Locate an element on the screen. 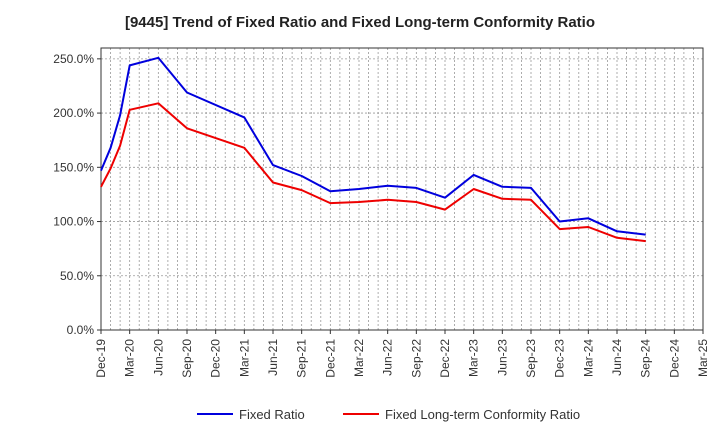 The height and width of the screenshot is (440, 720). x-tick-label: Jun-24 is located at coordinates (617, 357).